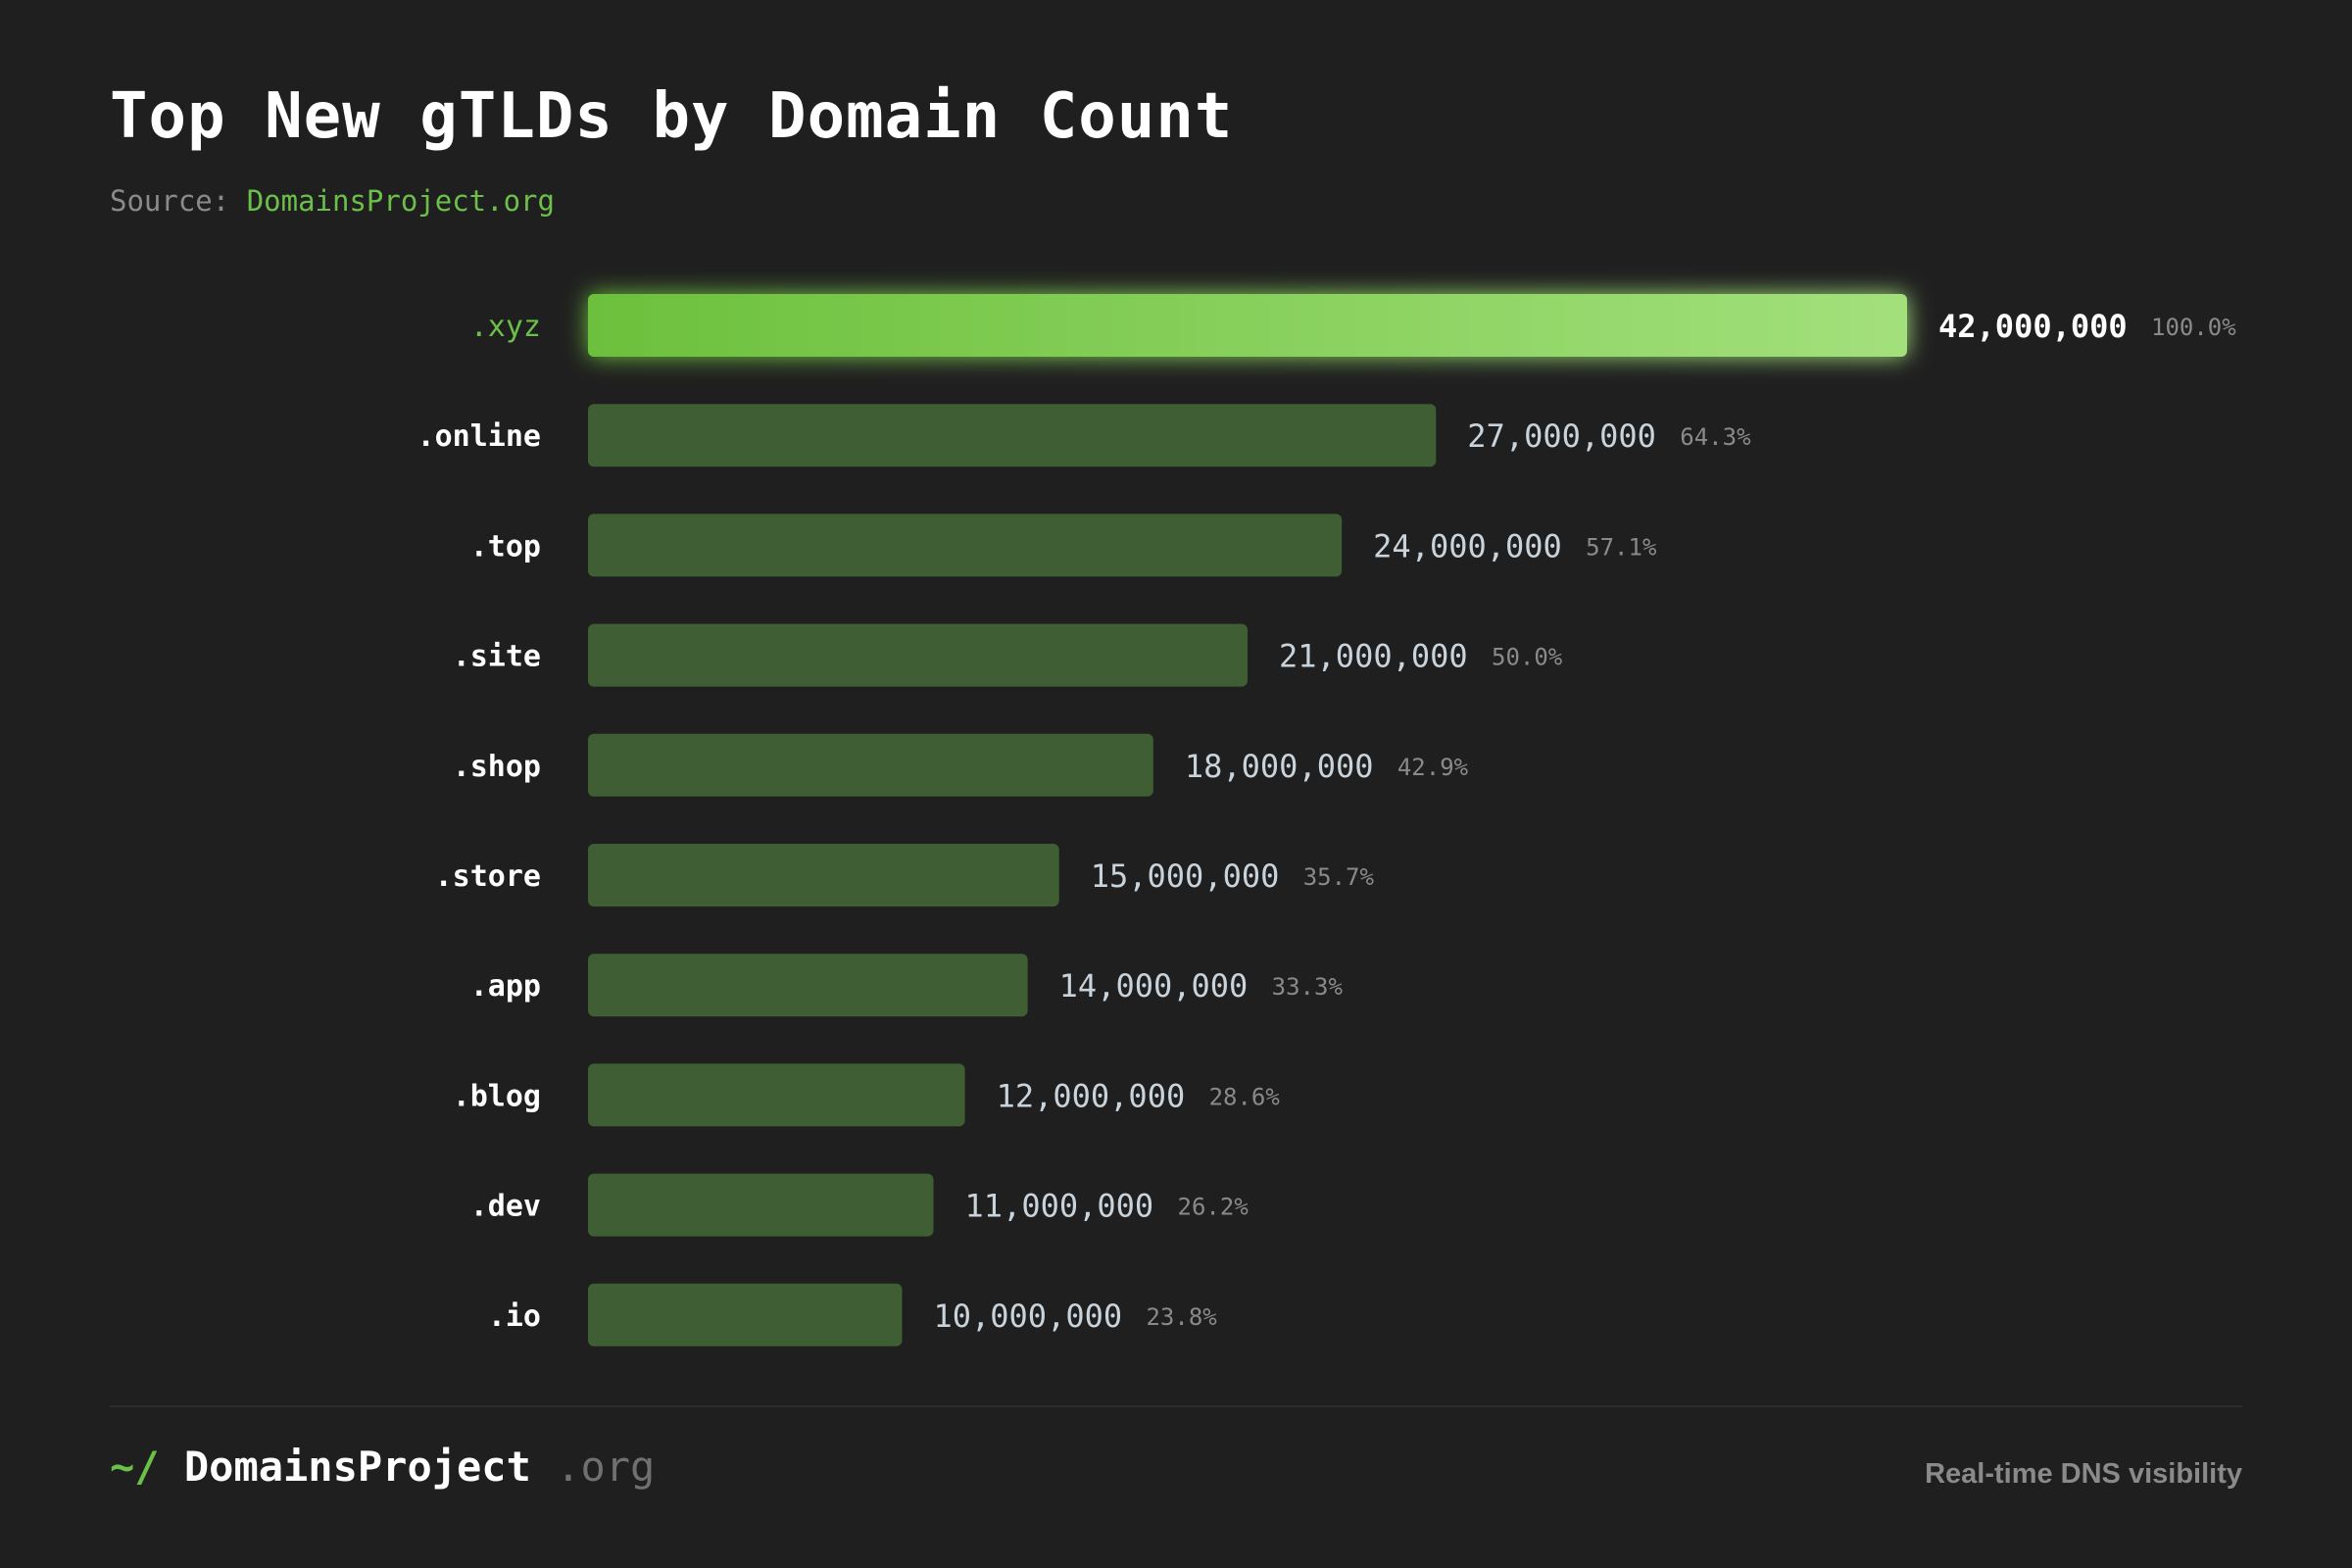 The width and height of the screenshot is (2352, 1568). I want to click on value-label: 24,000,000, so click(1467, 545).